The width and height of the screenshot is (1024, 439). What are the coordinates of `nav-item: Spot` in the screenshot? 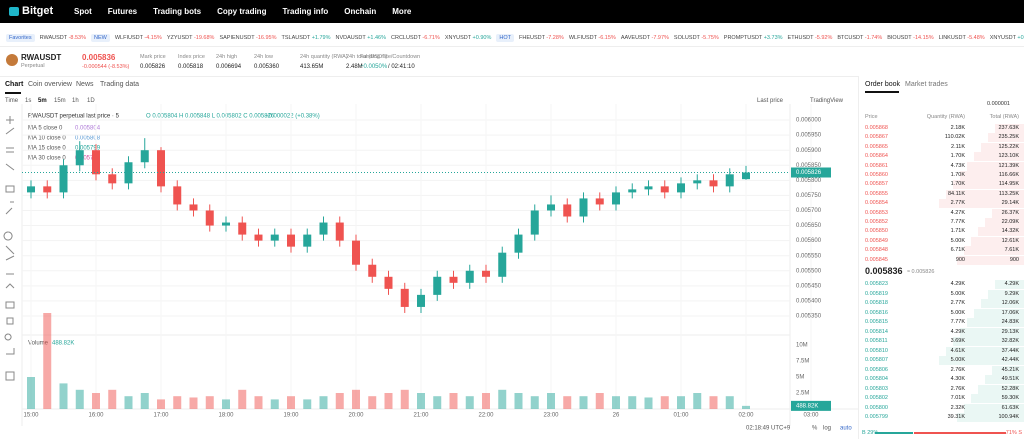 It's located at (83, 11).